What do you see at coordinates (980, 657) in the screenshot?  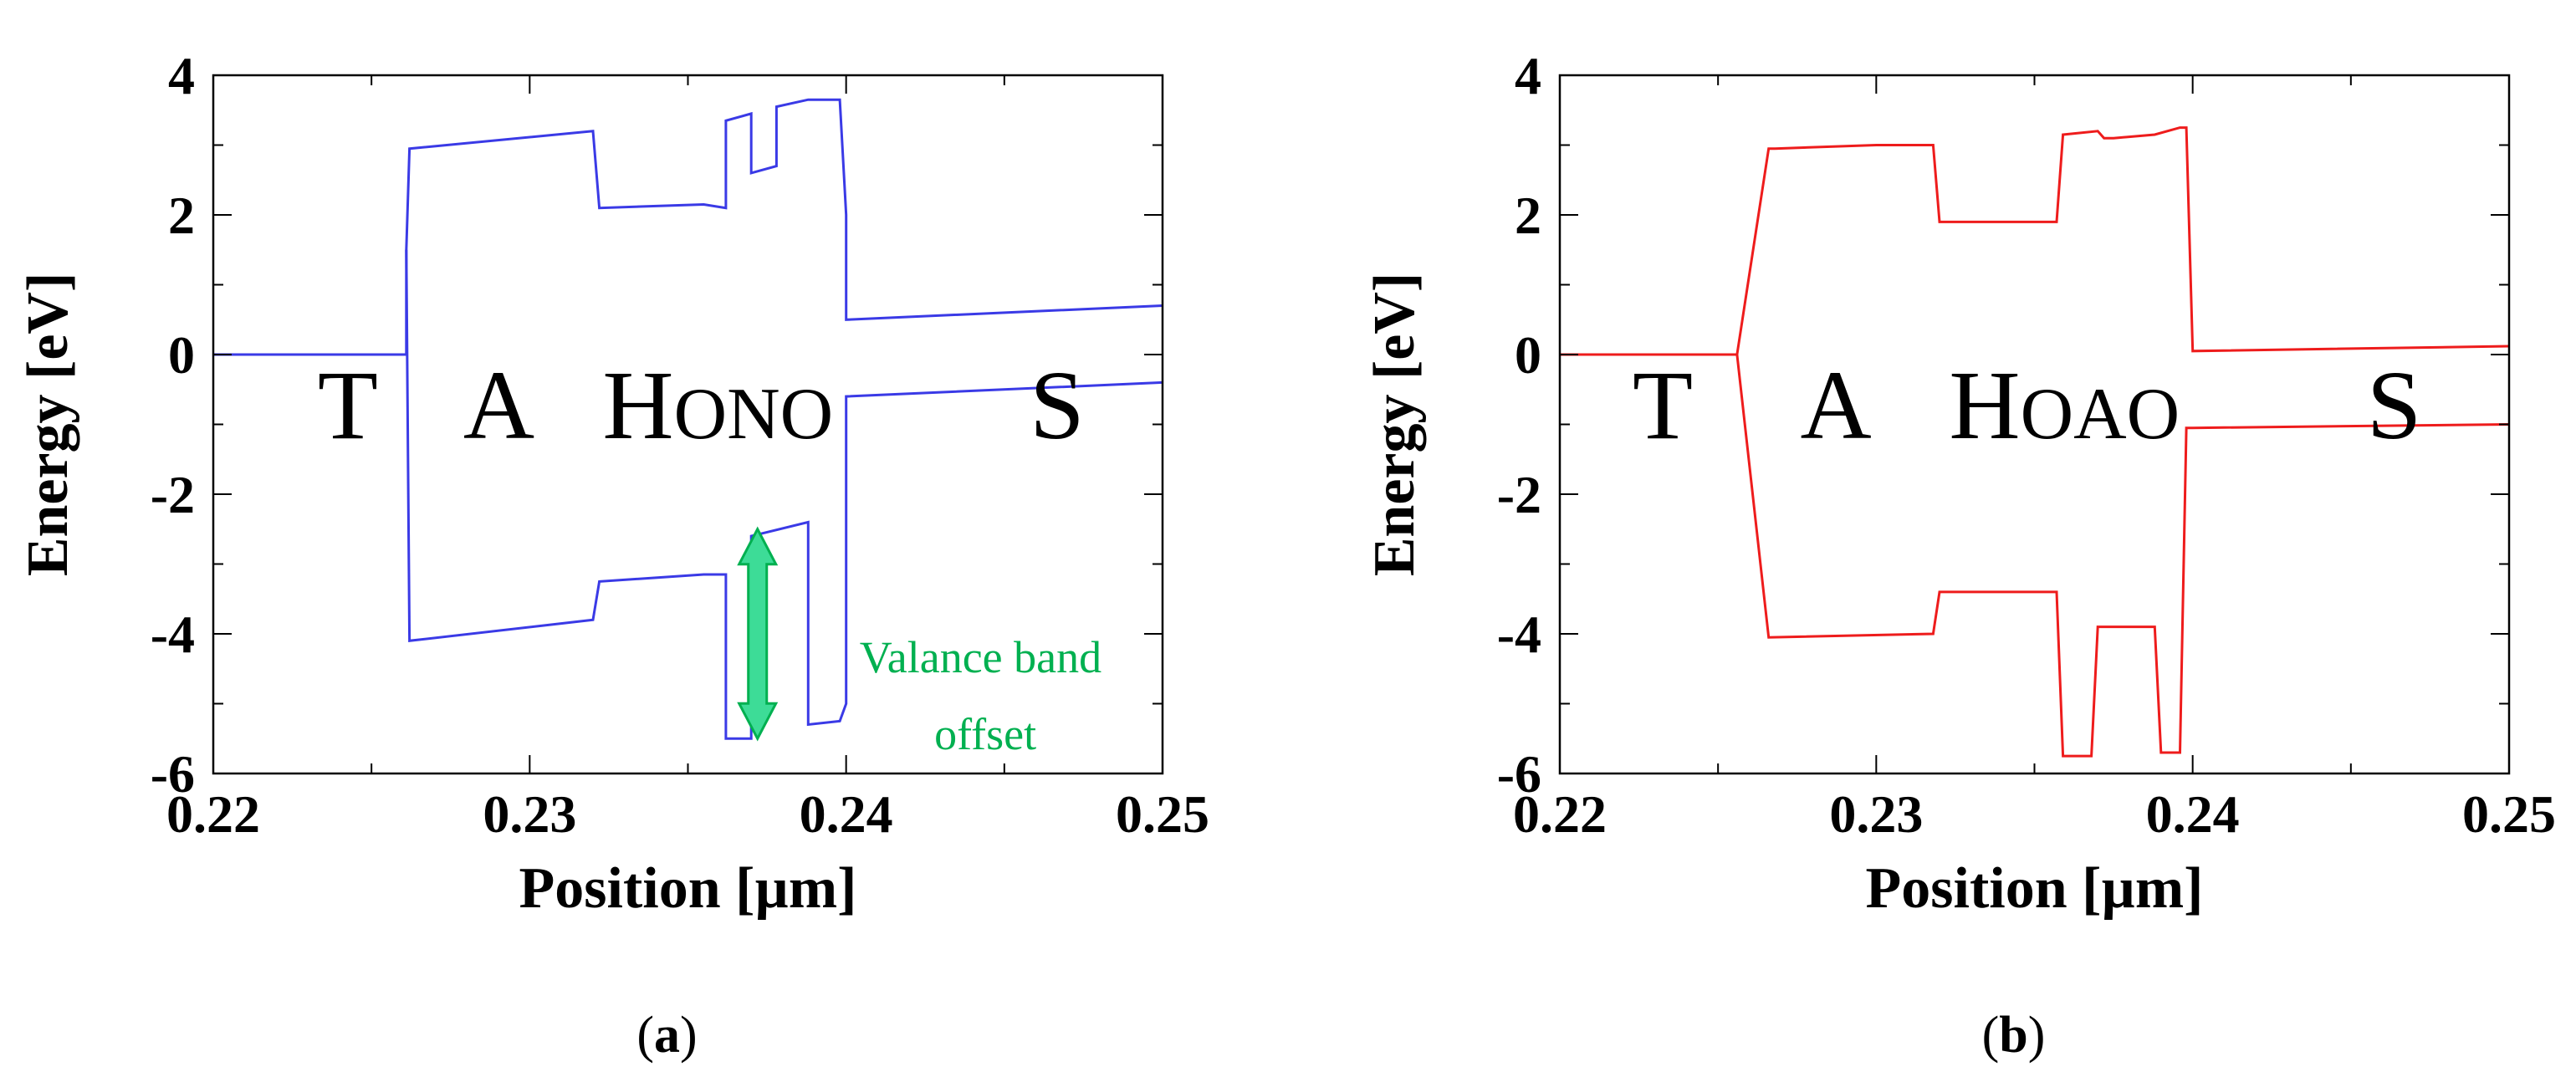 I see `annotation-text-line1: Valance band` at bounding box center [980, 657].